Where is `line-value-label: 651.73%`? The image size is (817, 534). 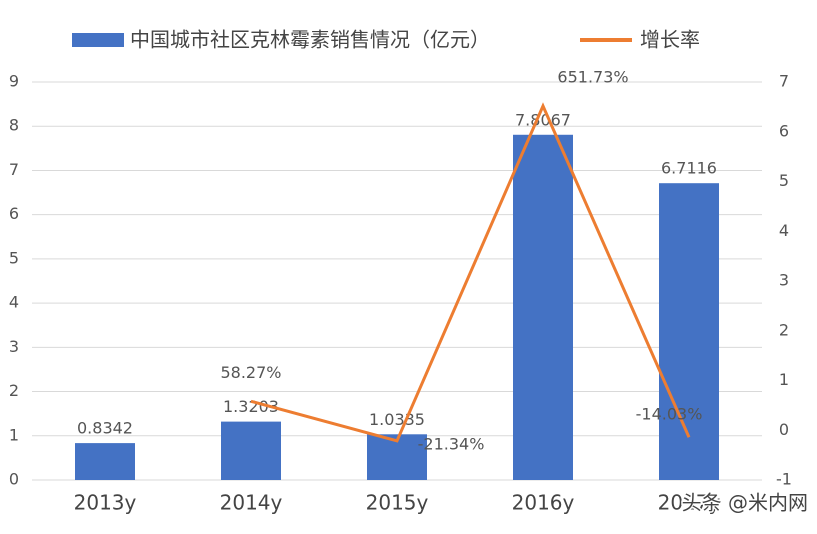
line-value-label: 651.73% is located at coordinates (592, 77).